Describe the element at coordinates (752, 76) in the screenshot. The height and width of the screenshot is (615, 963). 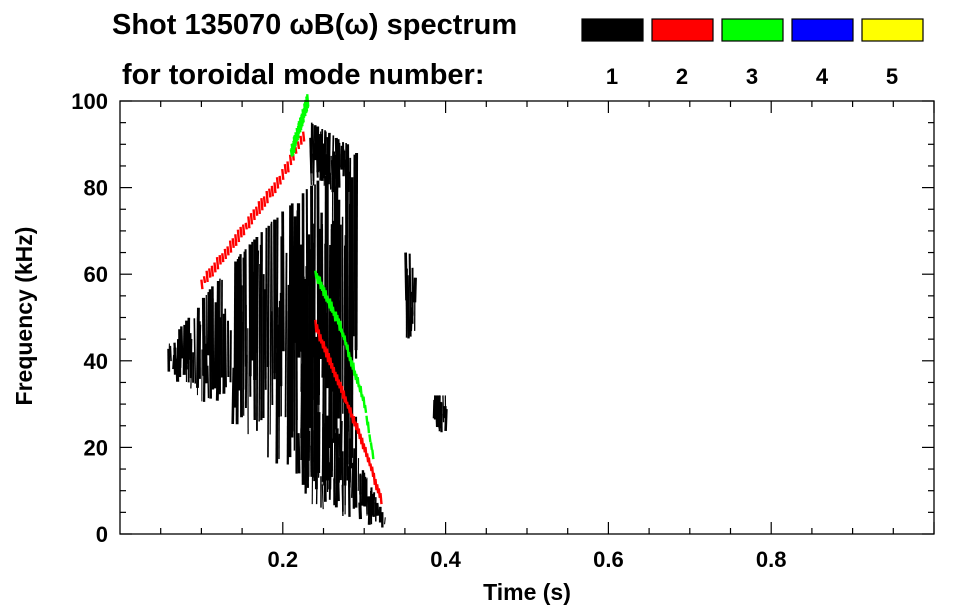
I see `legend-label-3: 3` at that location.